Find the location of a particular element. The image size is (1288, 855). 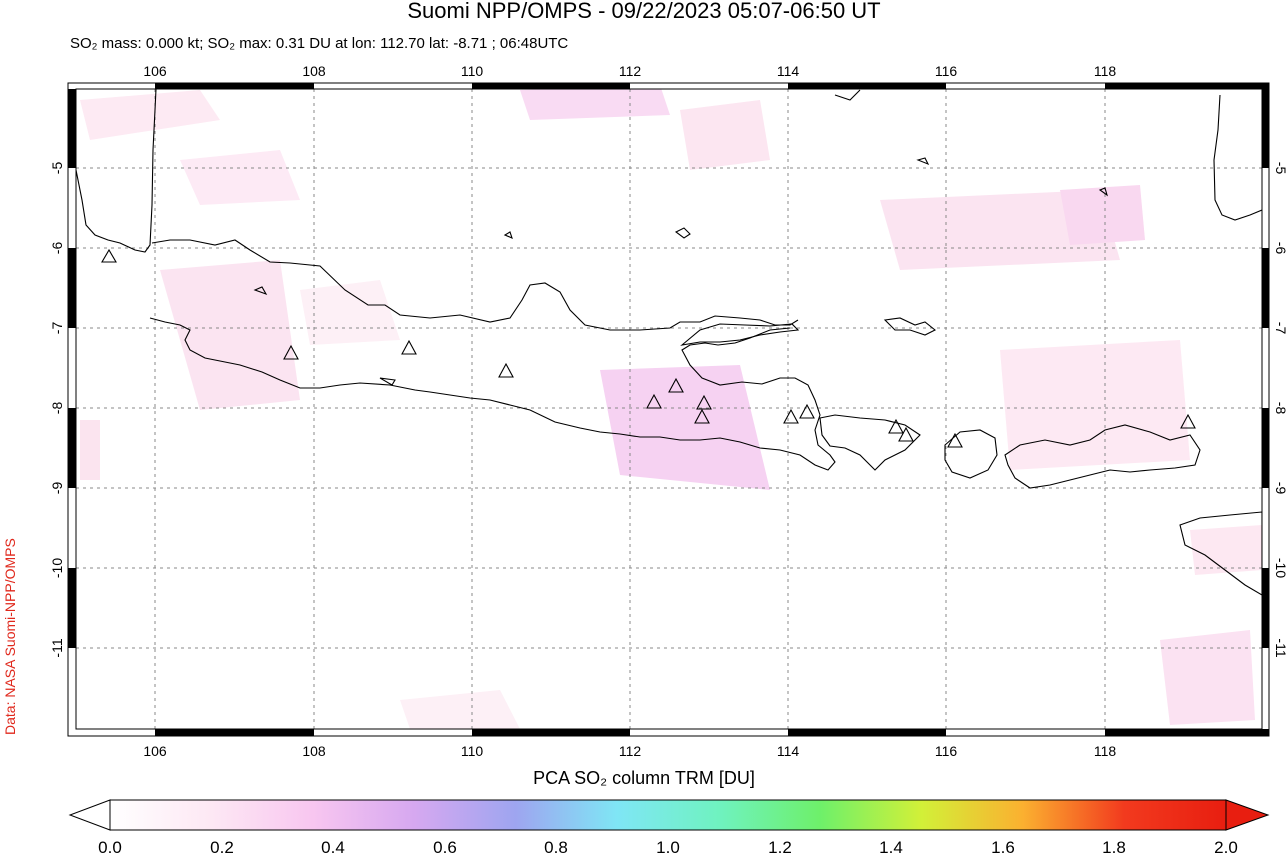

lon-labels-bottom: 106 108 110 112 114 116 118 is located at coordinates (629, 751).